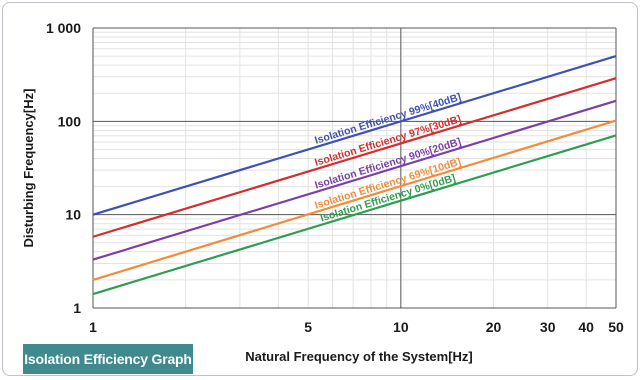 This screenshot has width=642, height=380. Describe the element at coordinates (356, 327) in the screenshot. I see `x-tick-labels: 1 5 10 20 30 40 50` at that location.